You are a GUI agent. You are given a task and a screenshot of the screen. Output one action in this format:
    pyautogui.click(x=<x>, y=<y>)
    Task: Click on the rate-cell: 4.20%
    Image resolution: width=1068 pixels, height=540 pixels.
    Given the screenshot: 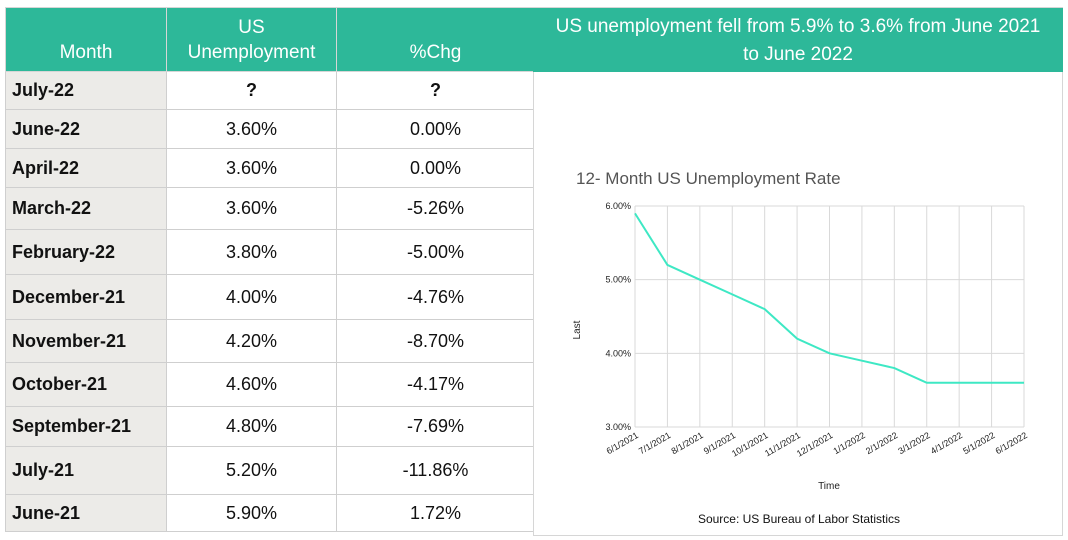 What is the action you would take?
    pyautogui.click(x=251, y=341)
    